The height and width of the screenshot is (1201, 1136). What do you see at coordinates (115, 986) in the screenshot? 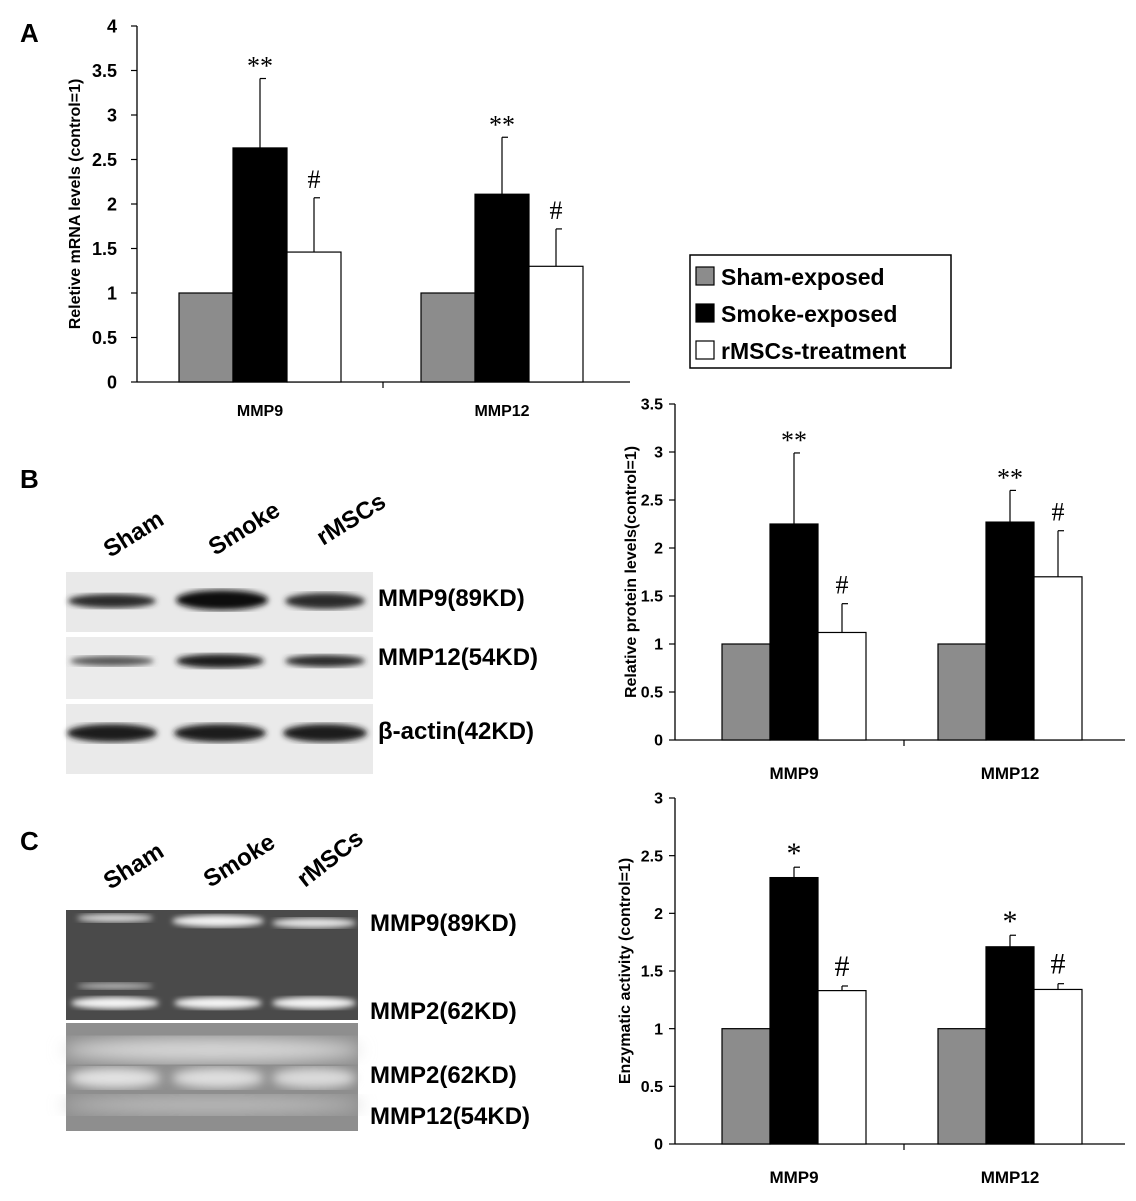
I see `zymo-c-band-mmp2-sham-faint` at bounding box center [115, 986].